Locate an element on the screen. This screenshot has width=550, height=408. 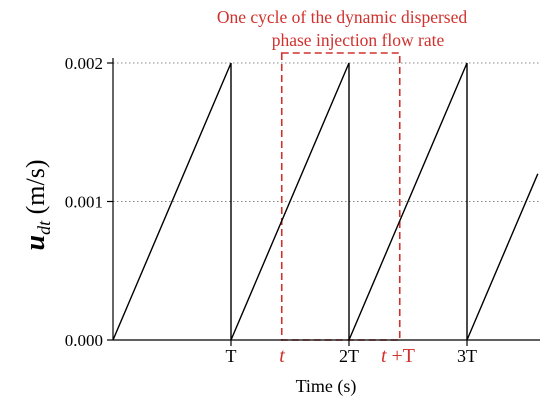
y-axis-label-symbol: u is located at coordinates (35, 243).